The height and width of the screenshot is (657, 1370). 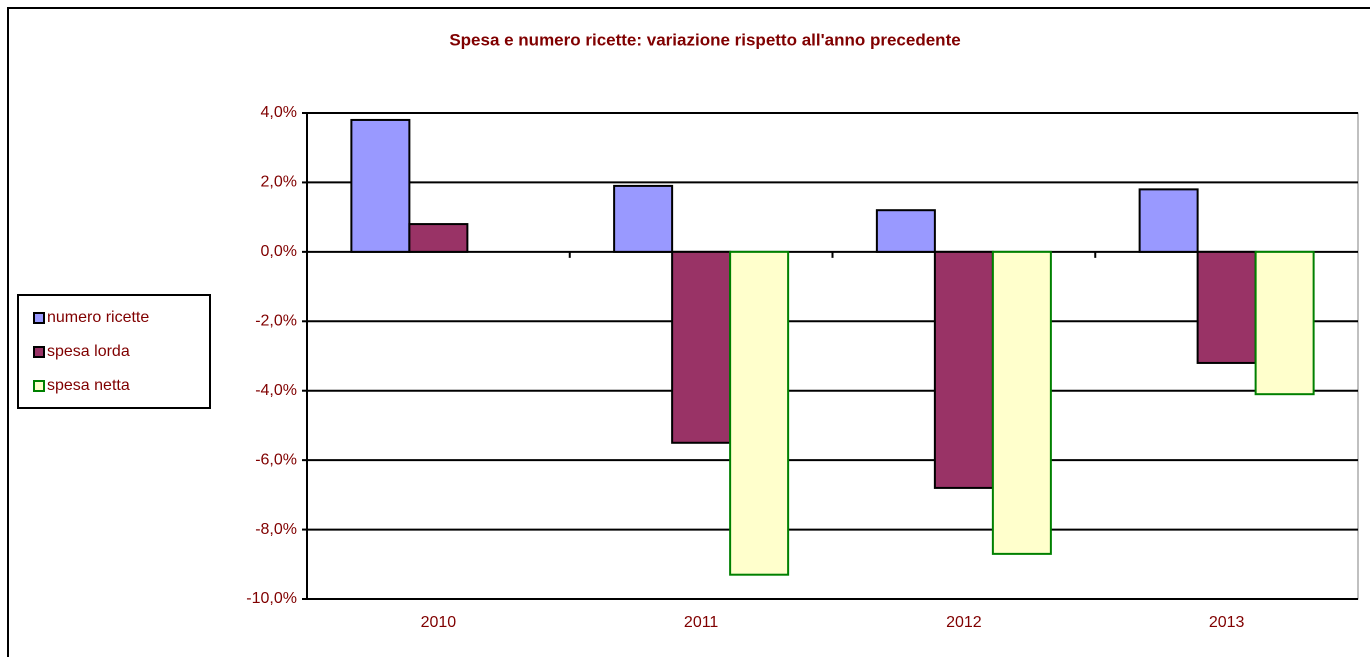 What do you see at coordinates (276, 459) in the screenshot?
I see `y-tick-label: -6,0%` at bounding box center [276, 459].